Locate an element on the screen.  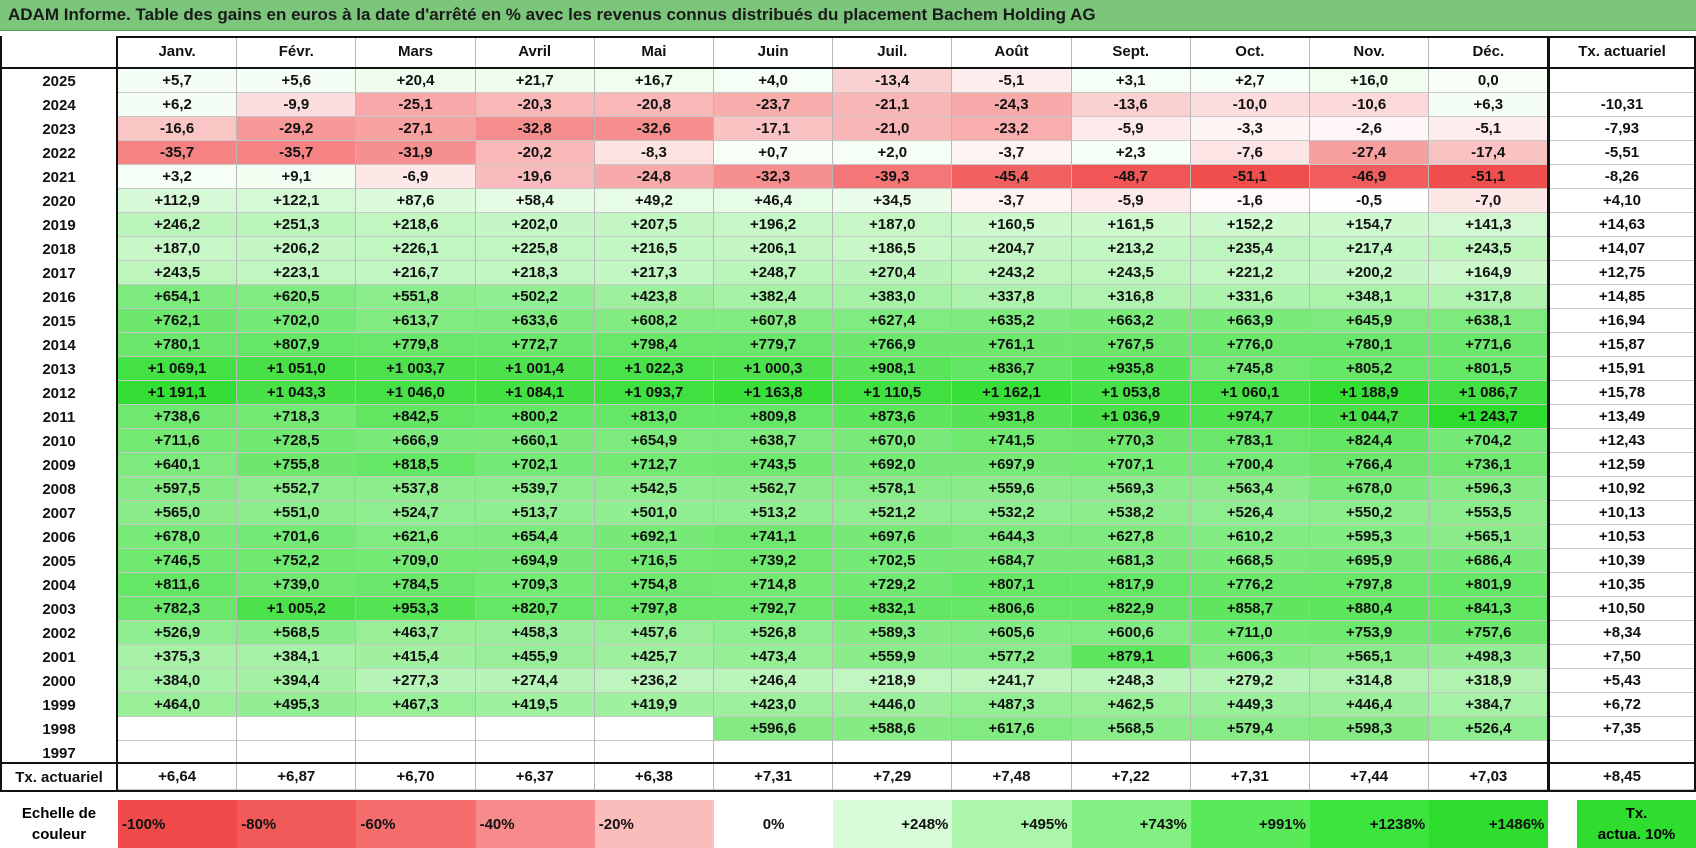
heatmap-cell: +873,6 is located at coordinates (893, 417).